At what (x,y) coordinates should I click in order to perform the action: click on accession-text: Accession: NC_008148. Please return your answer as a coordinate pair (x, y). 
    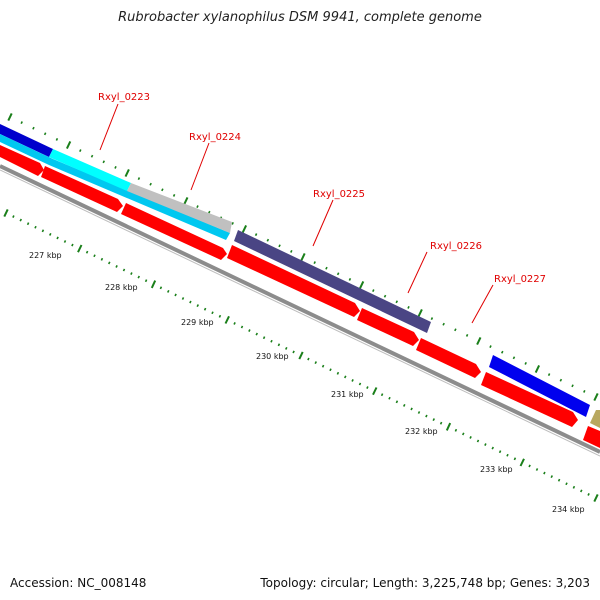
    Looking at the image, I should click on (78, 583).